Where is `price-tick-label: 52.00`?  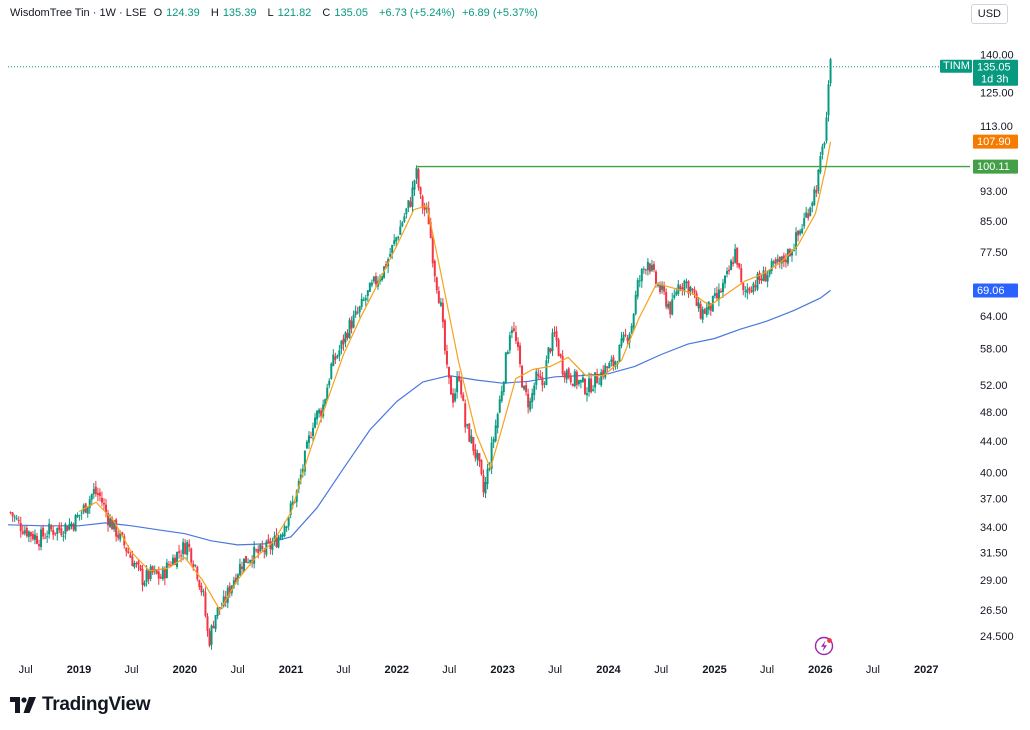
price-tick-label: 52.00 is located at coordinates (994, 386).